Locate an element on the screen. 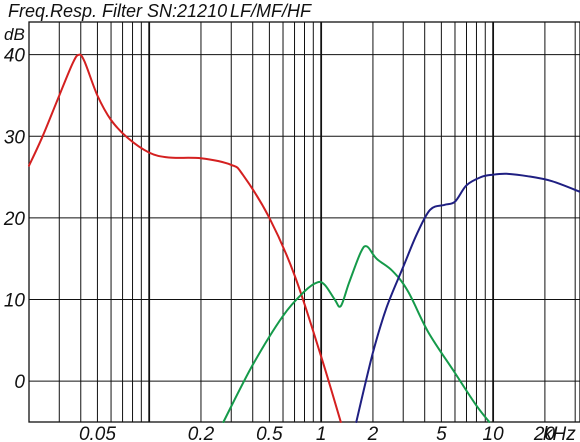 Image resolution: width=580 pixels, height=442 pixels. x-tick-label: 0.05 is located at coordinates (97, 433).